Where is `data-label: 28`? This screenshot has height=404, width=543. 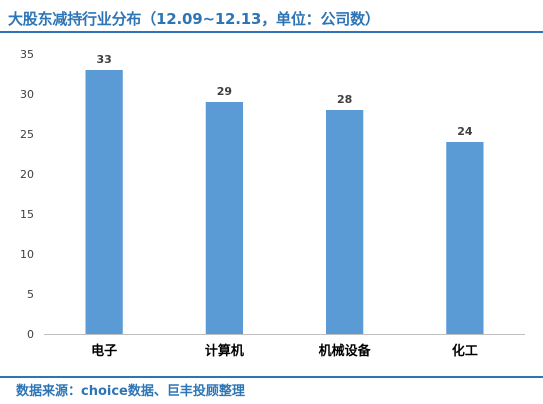
data-label: 28 is located at coordinates (344, 99).